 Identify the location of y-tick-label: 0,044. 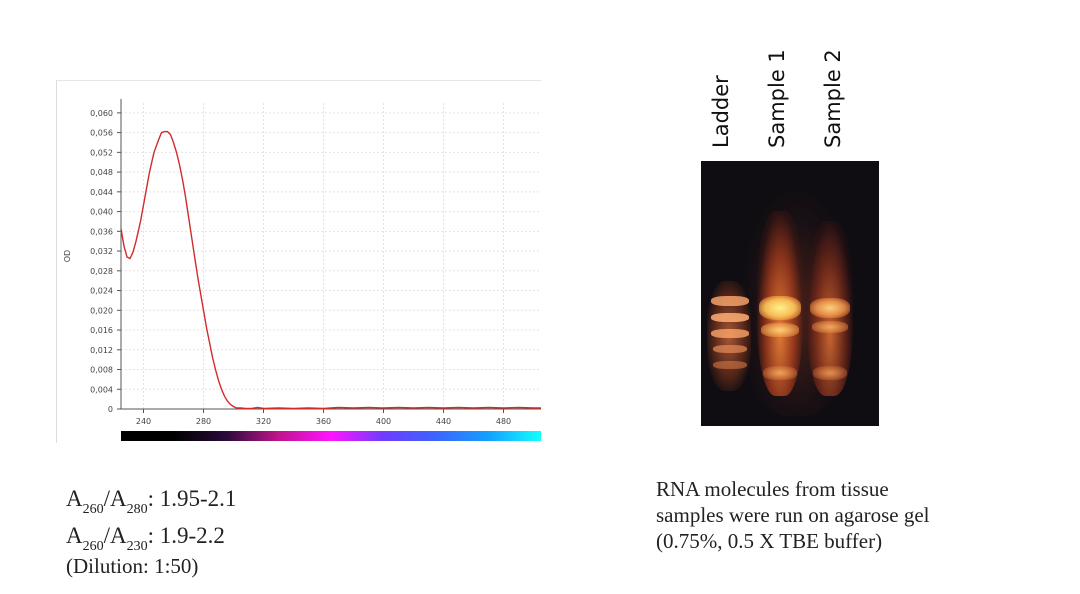
(101, 192).